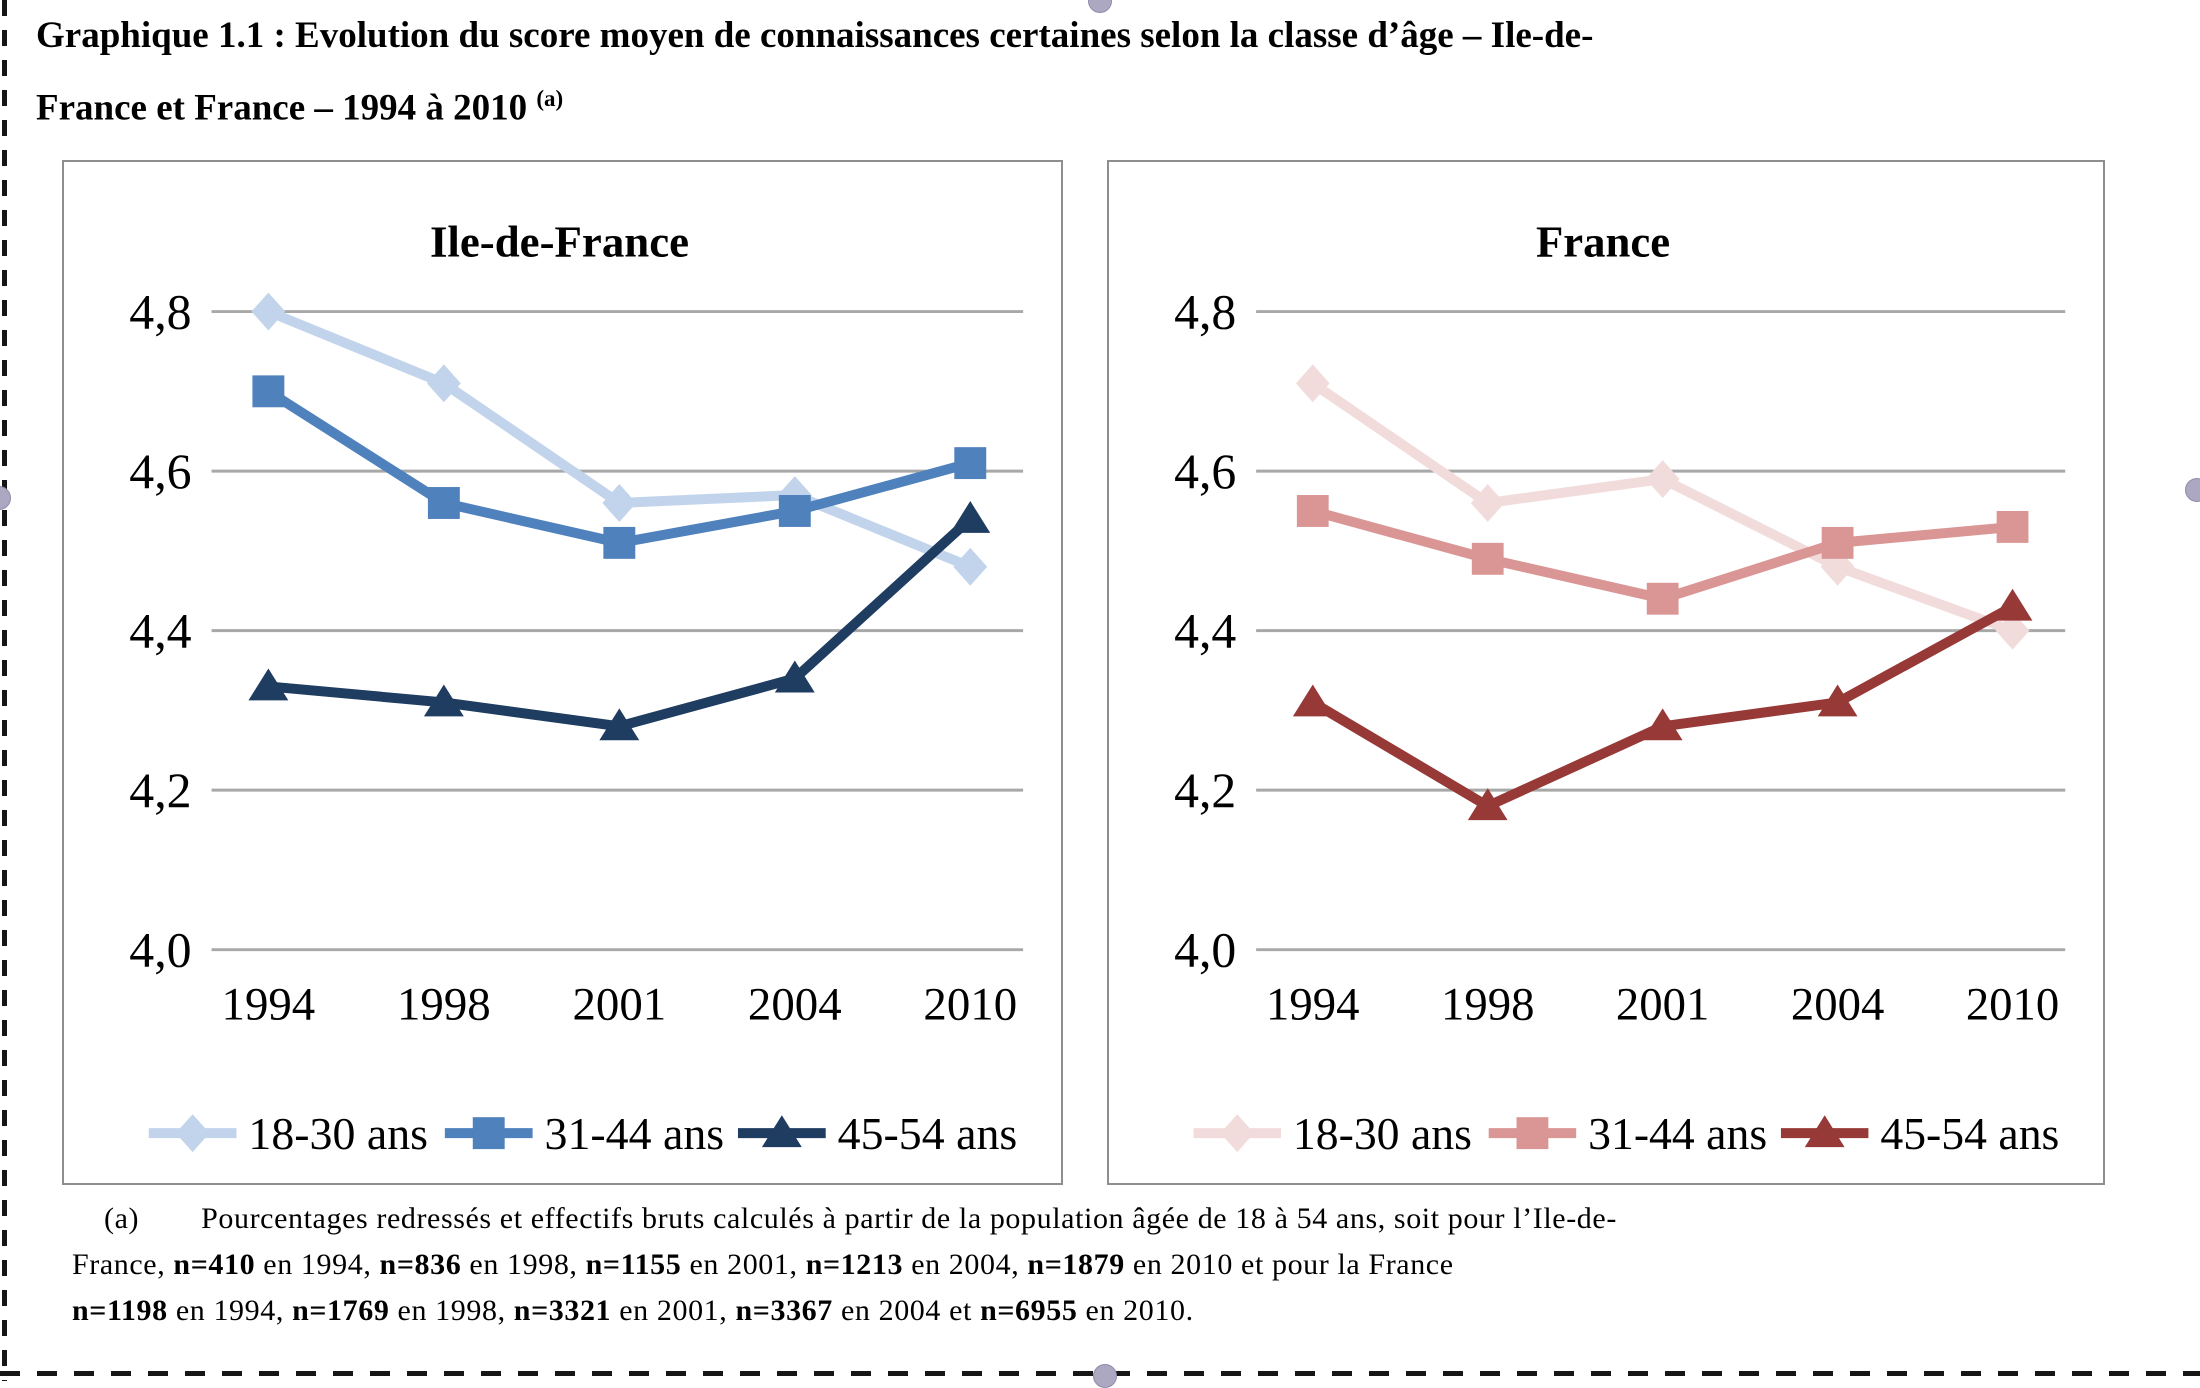 The height and width of the screenshot is (1388, 2200). What do you see at coordinates (1289, 1264) in the screenshot?
I see `footnote-text: en 2010 et pour la France` at bounding box center [1289, 1264].